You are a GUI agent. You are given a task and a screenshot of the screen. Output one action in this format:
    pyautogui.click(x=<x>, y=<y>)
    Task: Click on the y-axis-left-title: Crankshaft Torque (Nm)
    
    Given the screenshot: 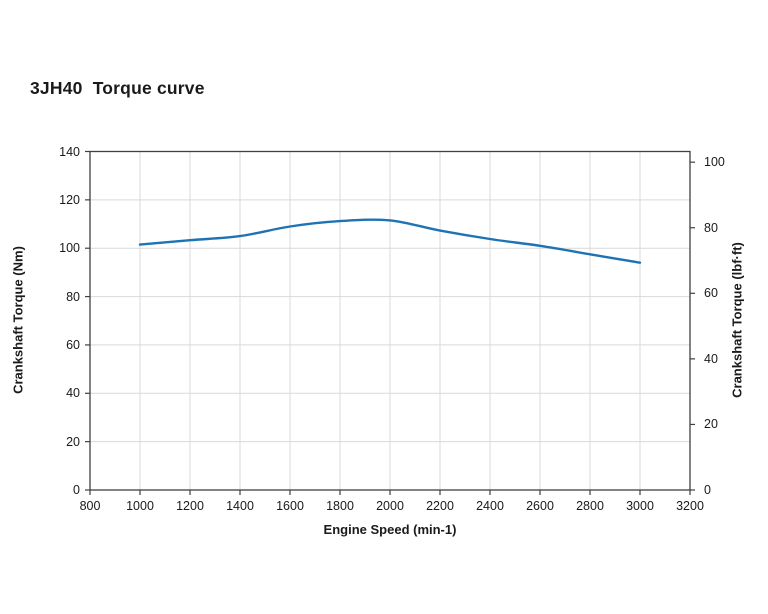 What is the action you would take?
    pyautogui.click(x=18, y=320)
    